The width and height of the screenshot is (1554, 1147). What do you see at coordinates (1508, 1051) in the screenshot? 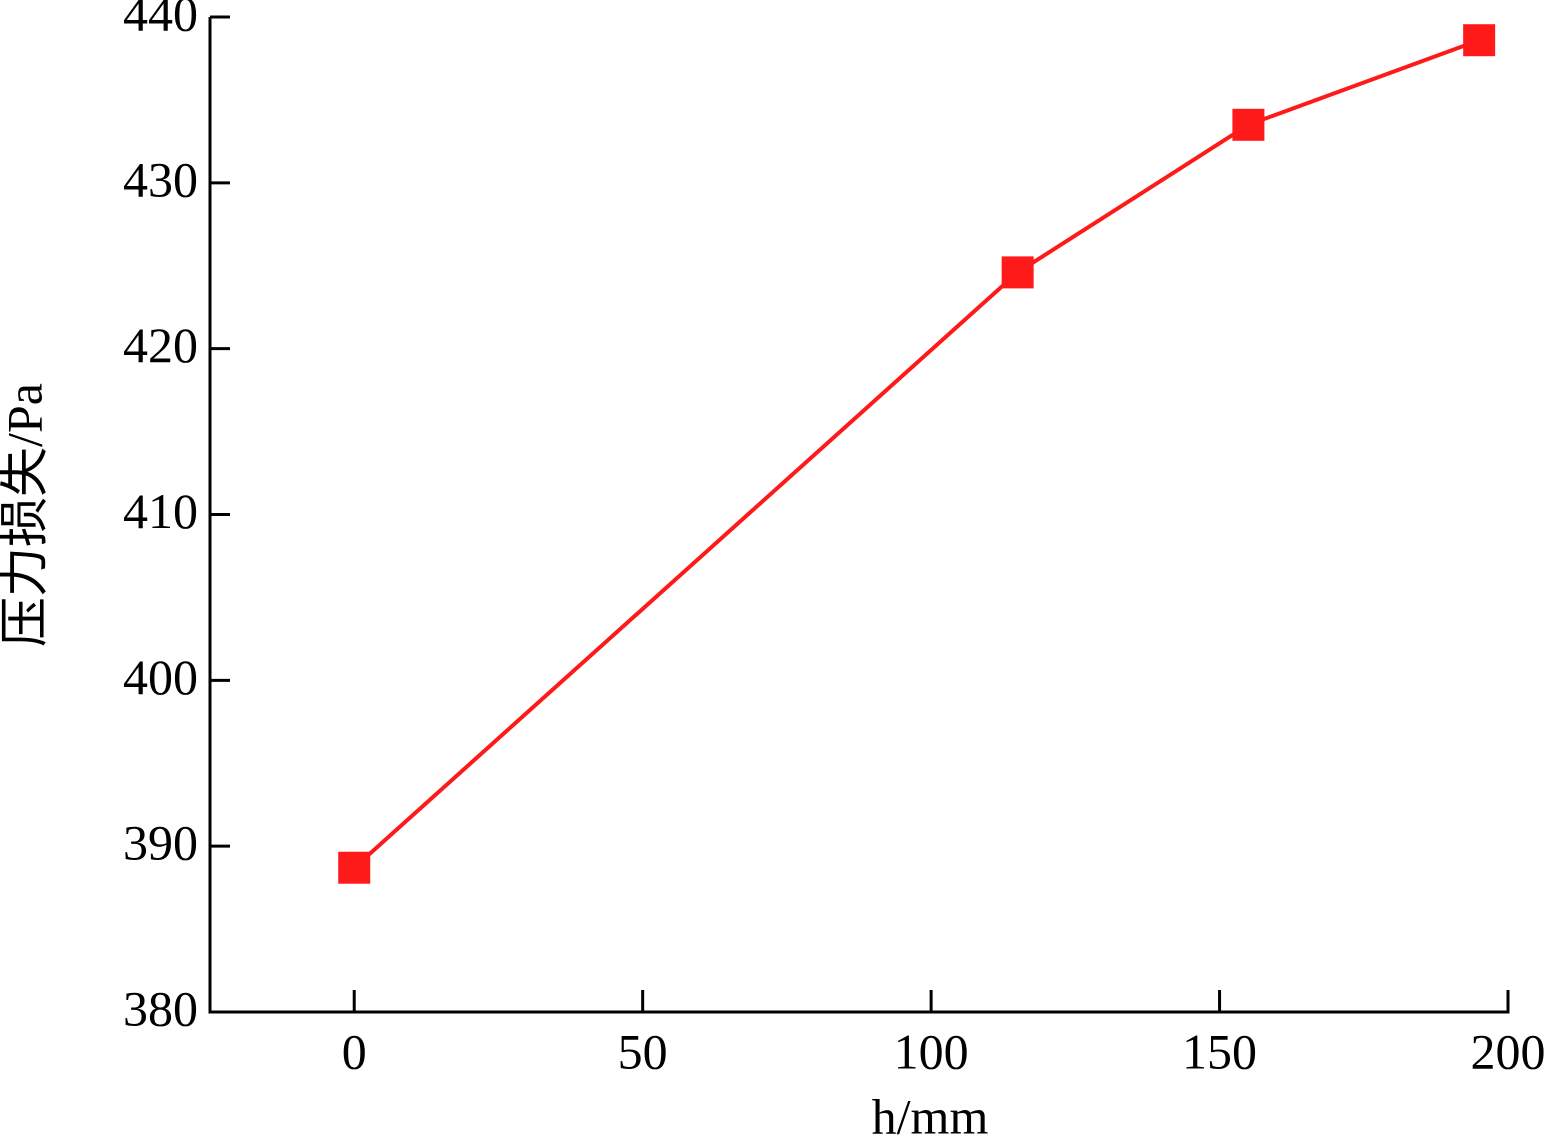
I see `x-tick-label: 200` at bounding box center [1508, 1051].